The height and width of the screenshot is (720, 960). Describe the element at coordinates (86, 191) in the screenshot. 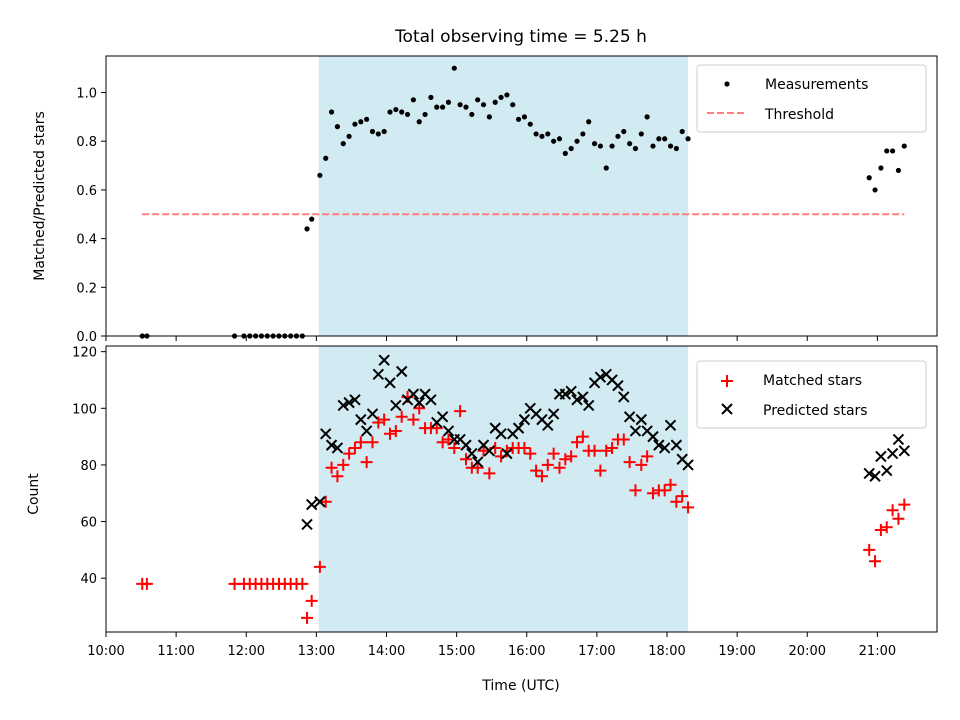

I see `top-y-tick-label: 0.6` at that location.